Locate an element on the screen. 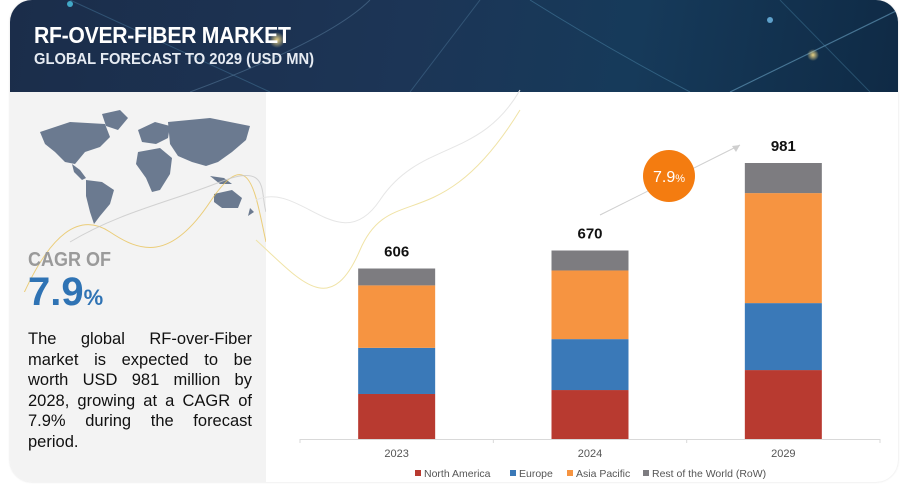  growth-badge is located at coordinates (669, 176).